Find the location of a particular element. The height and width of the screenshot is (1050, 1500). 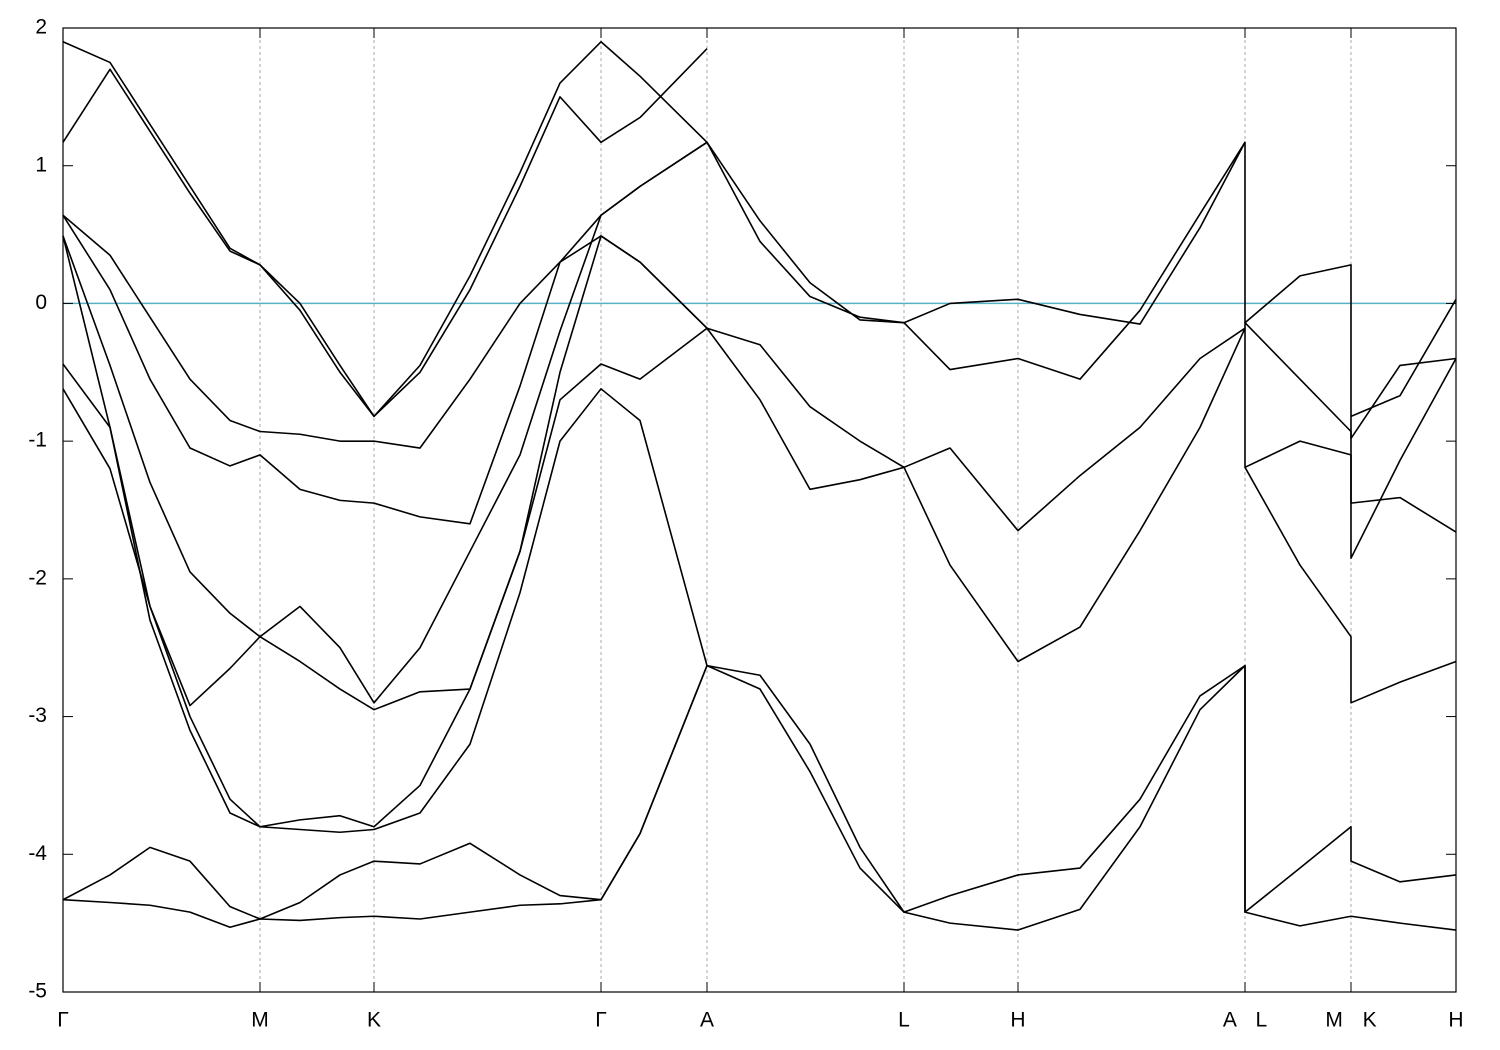

y-tick-label: -2 is located at coordinates (37, 577).